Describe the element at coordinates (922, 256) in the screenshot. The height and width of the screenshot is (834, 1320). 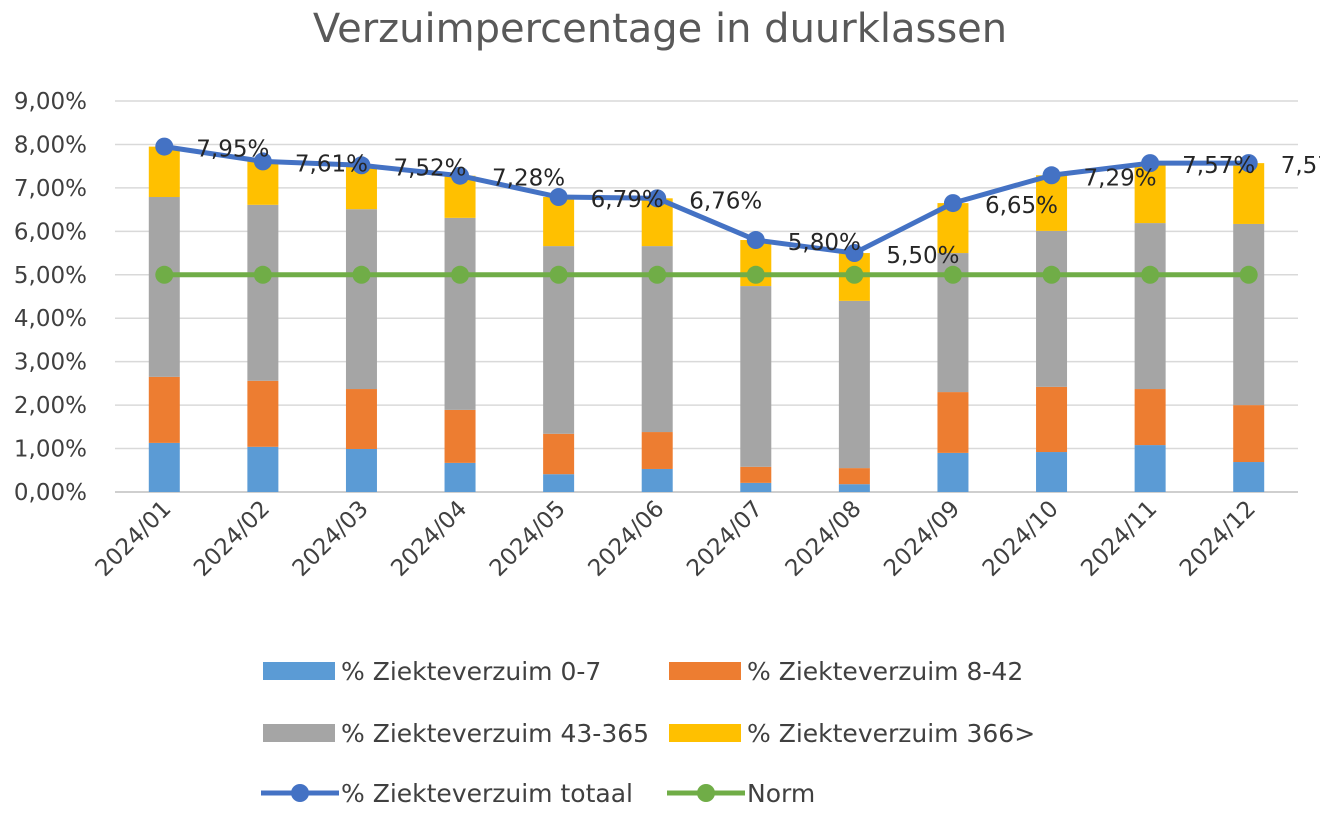
I see `data-label: 5,50%` at that location.